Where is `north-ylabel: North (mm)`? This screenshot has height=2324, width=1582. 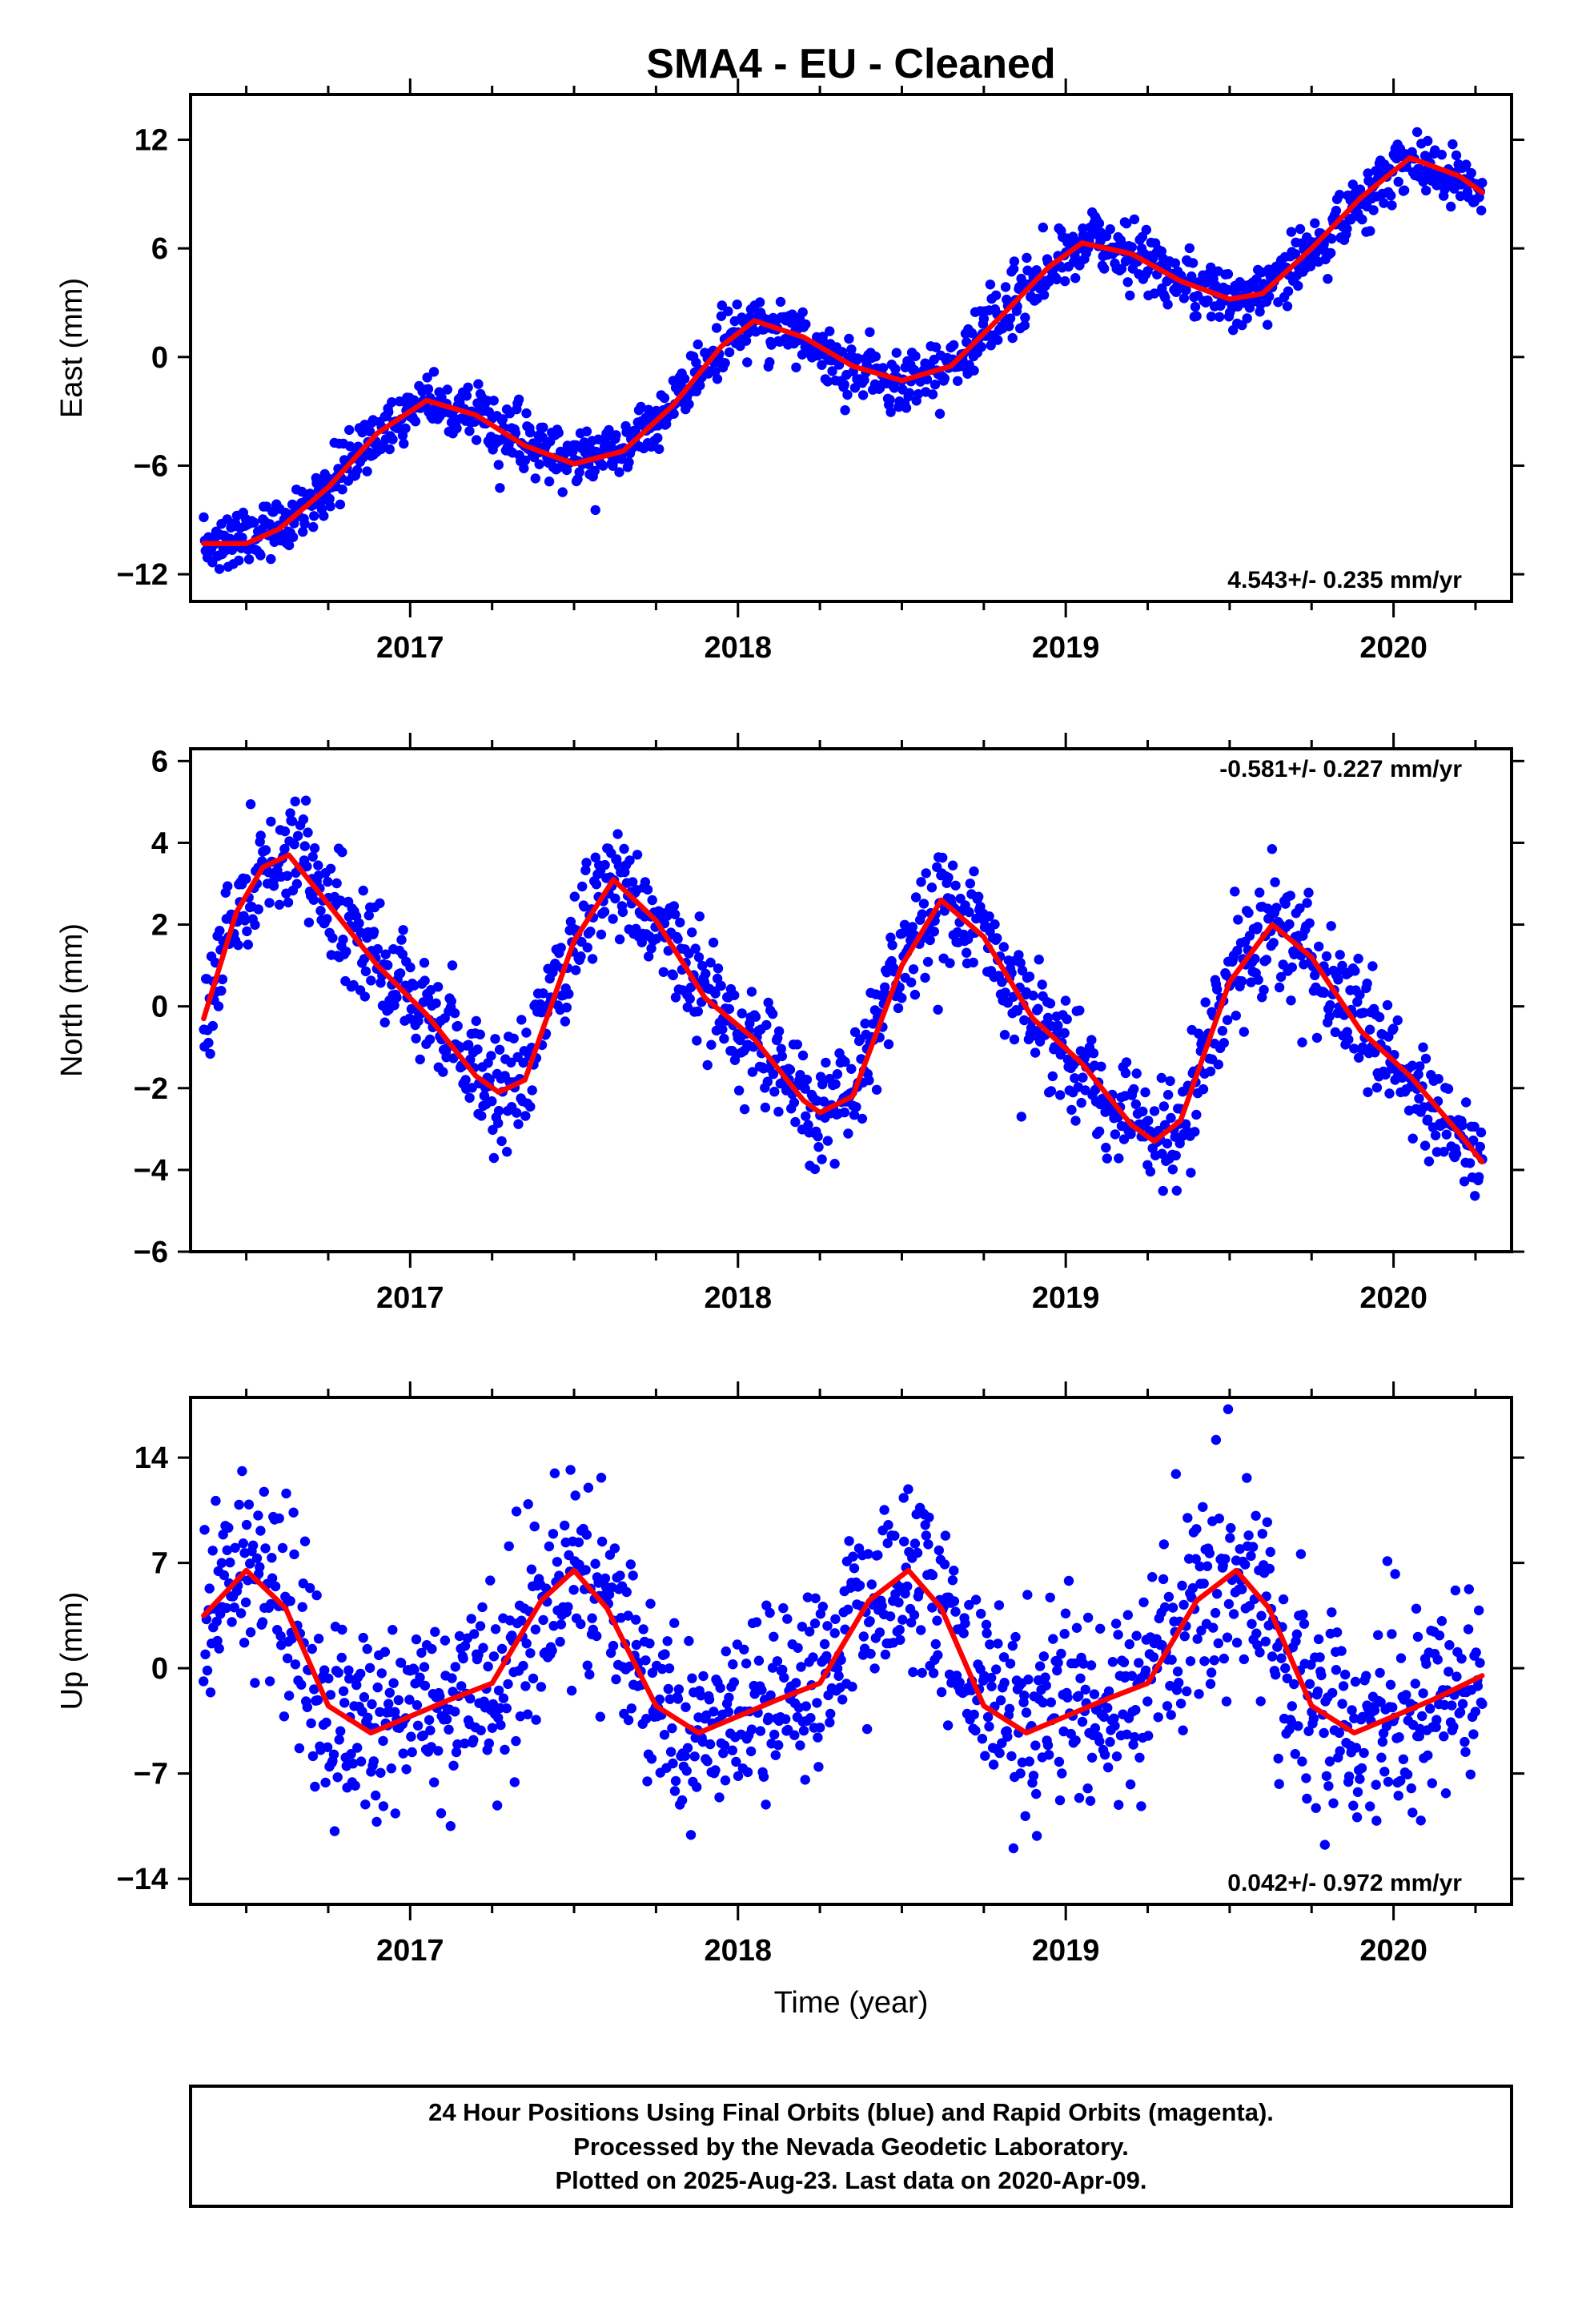 north-ylabel: North (mm) is located at coordinates (72, 1000).